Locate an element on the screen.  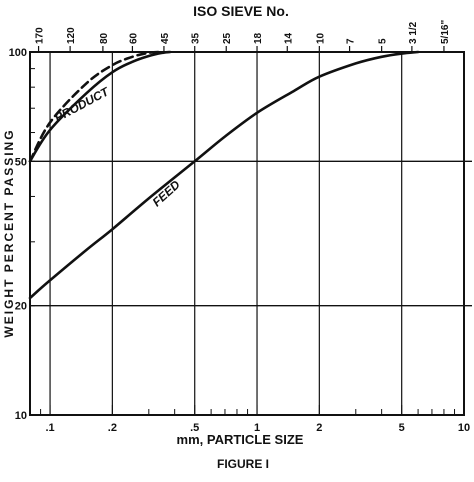
top-sieve-label: 120 is located at coordinates (71, 35).